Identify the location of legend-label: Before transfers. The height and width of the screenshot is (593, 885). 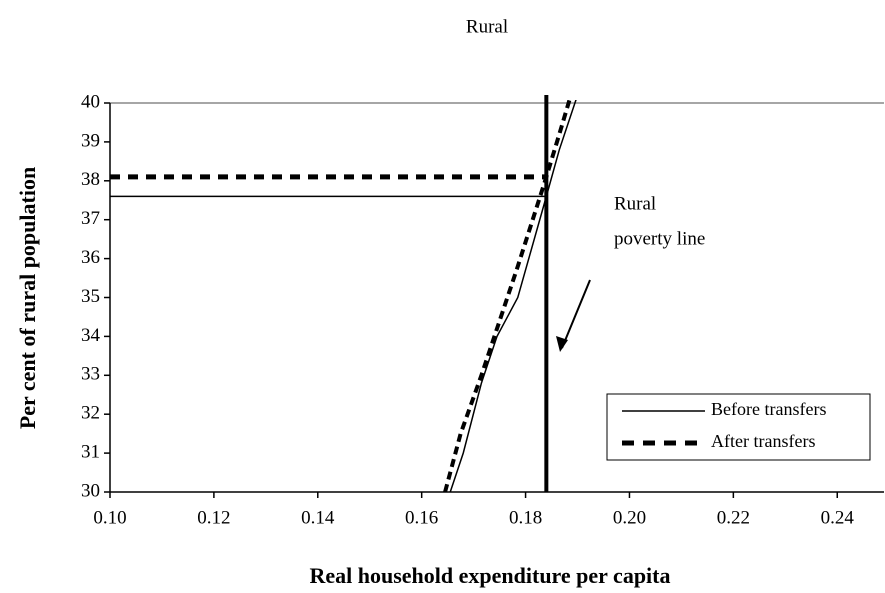
(768, 409).